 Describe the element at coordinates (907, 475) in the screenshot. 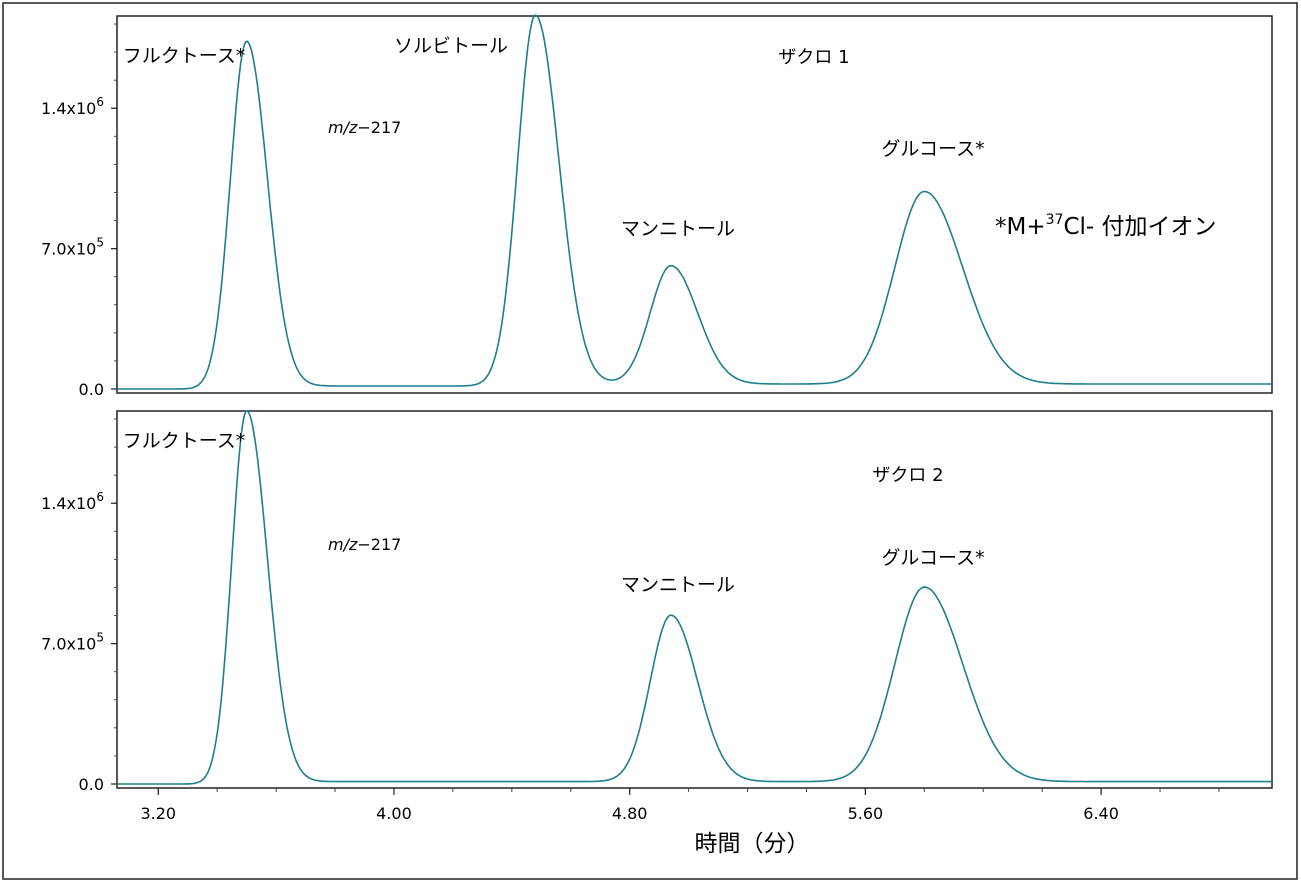

I see `panel-2-sample-label: ザクロ 2` at that location.